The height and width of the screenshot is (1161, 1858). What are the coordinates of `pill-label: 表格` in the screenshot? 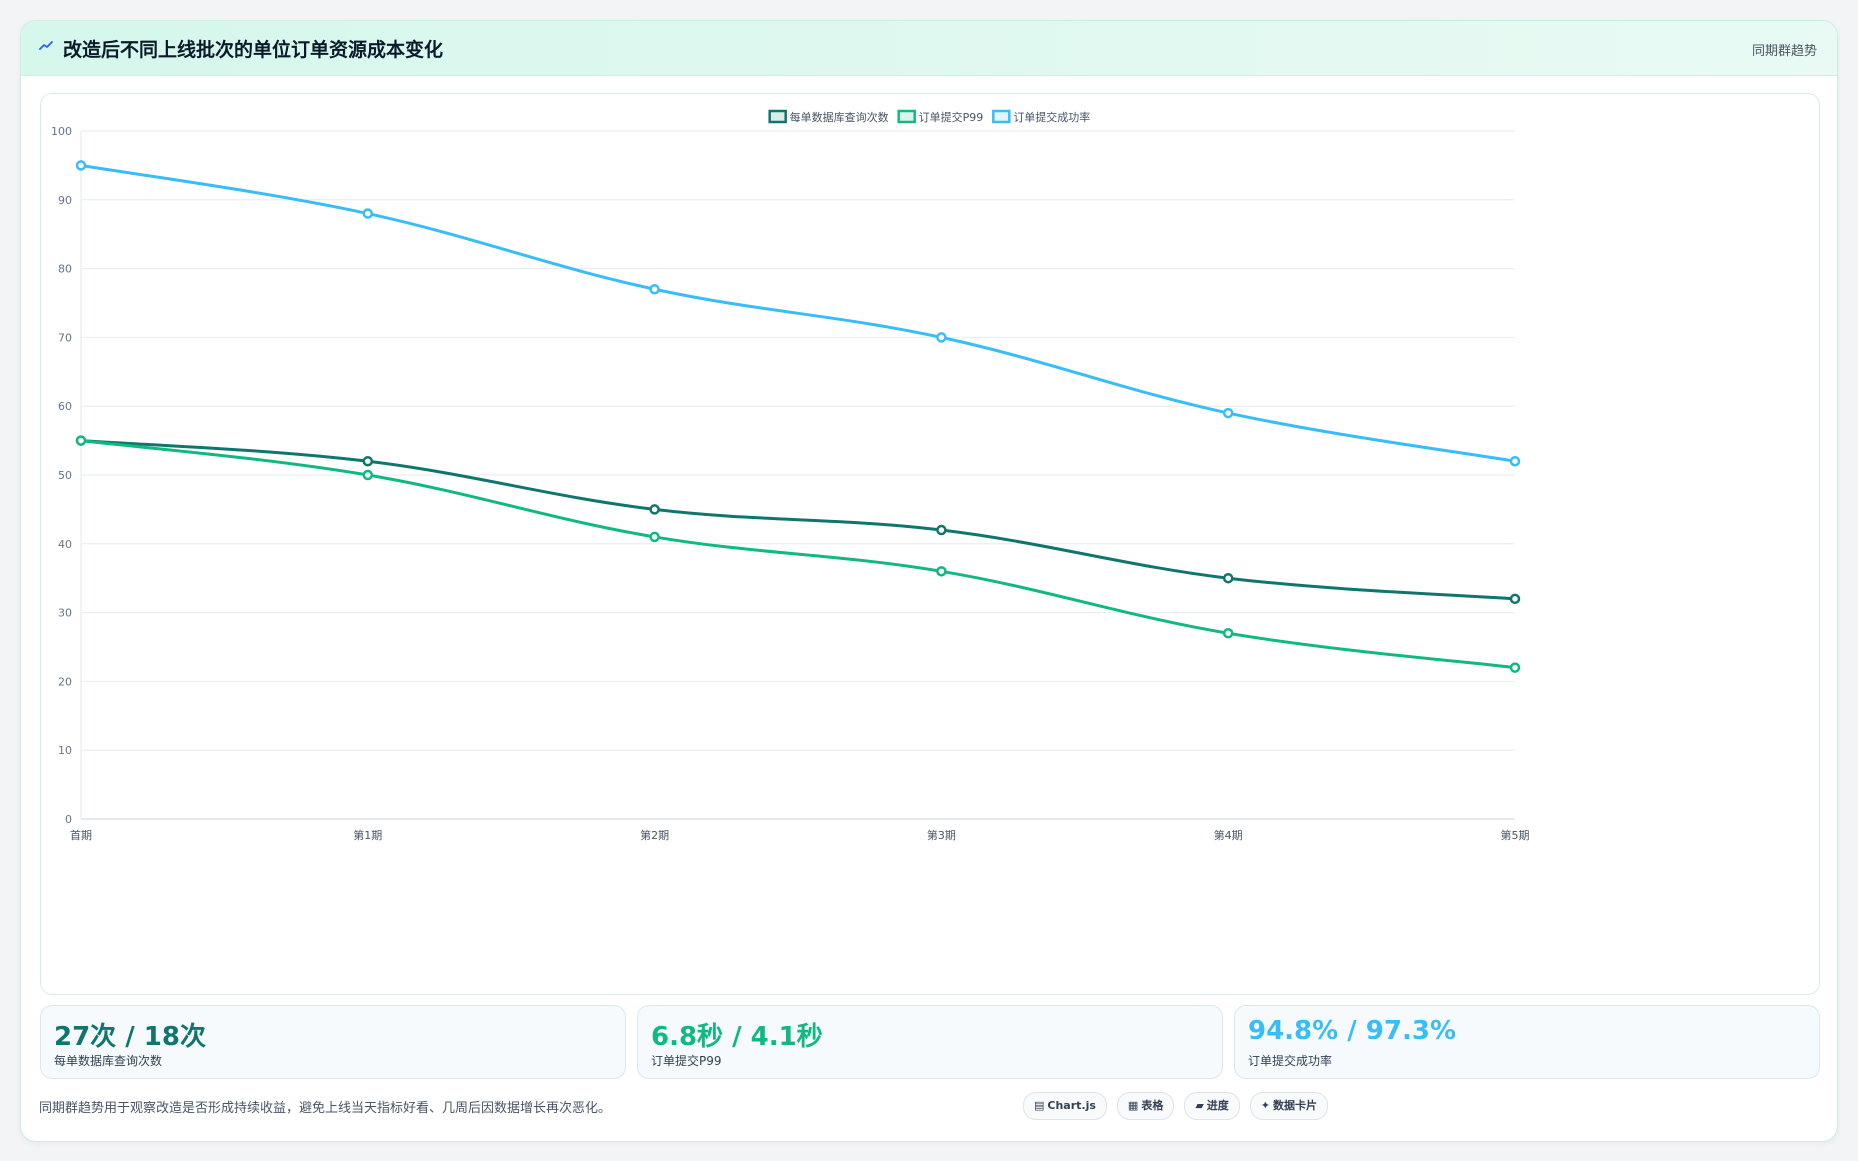 It's located at (1152, 1105).